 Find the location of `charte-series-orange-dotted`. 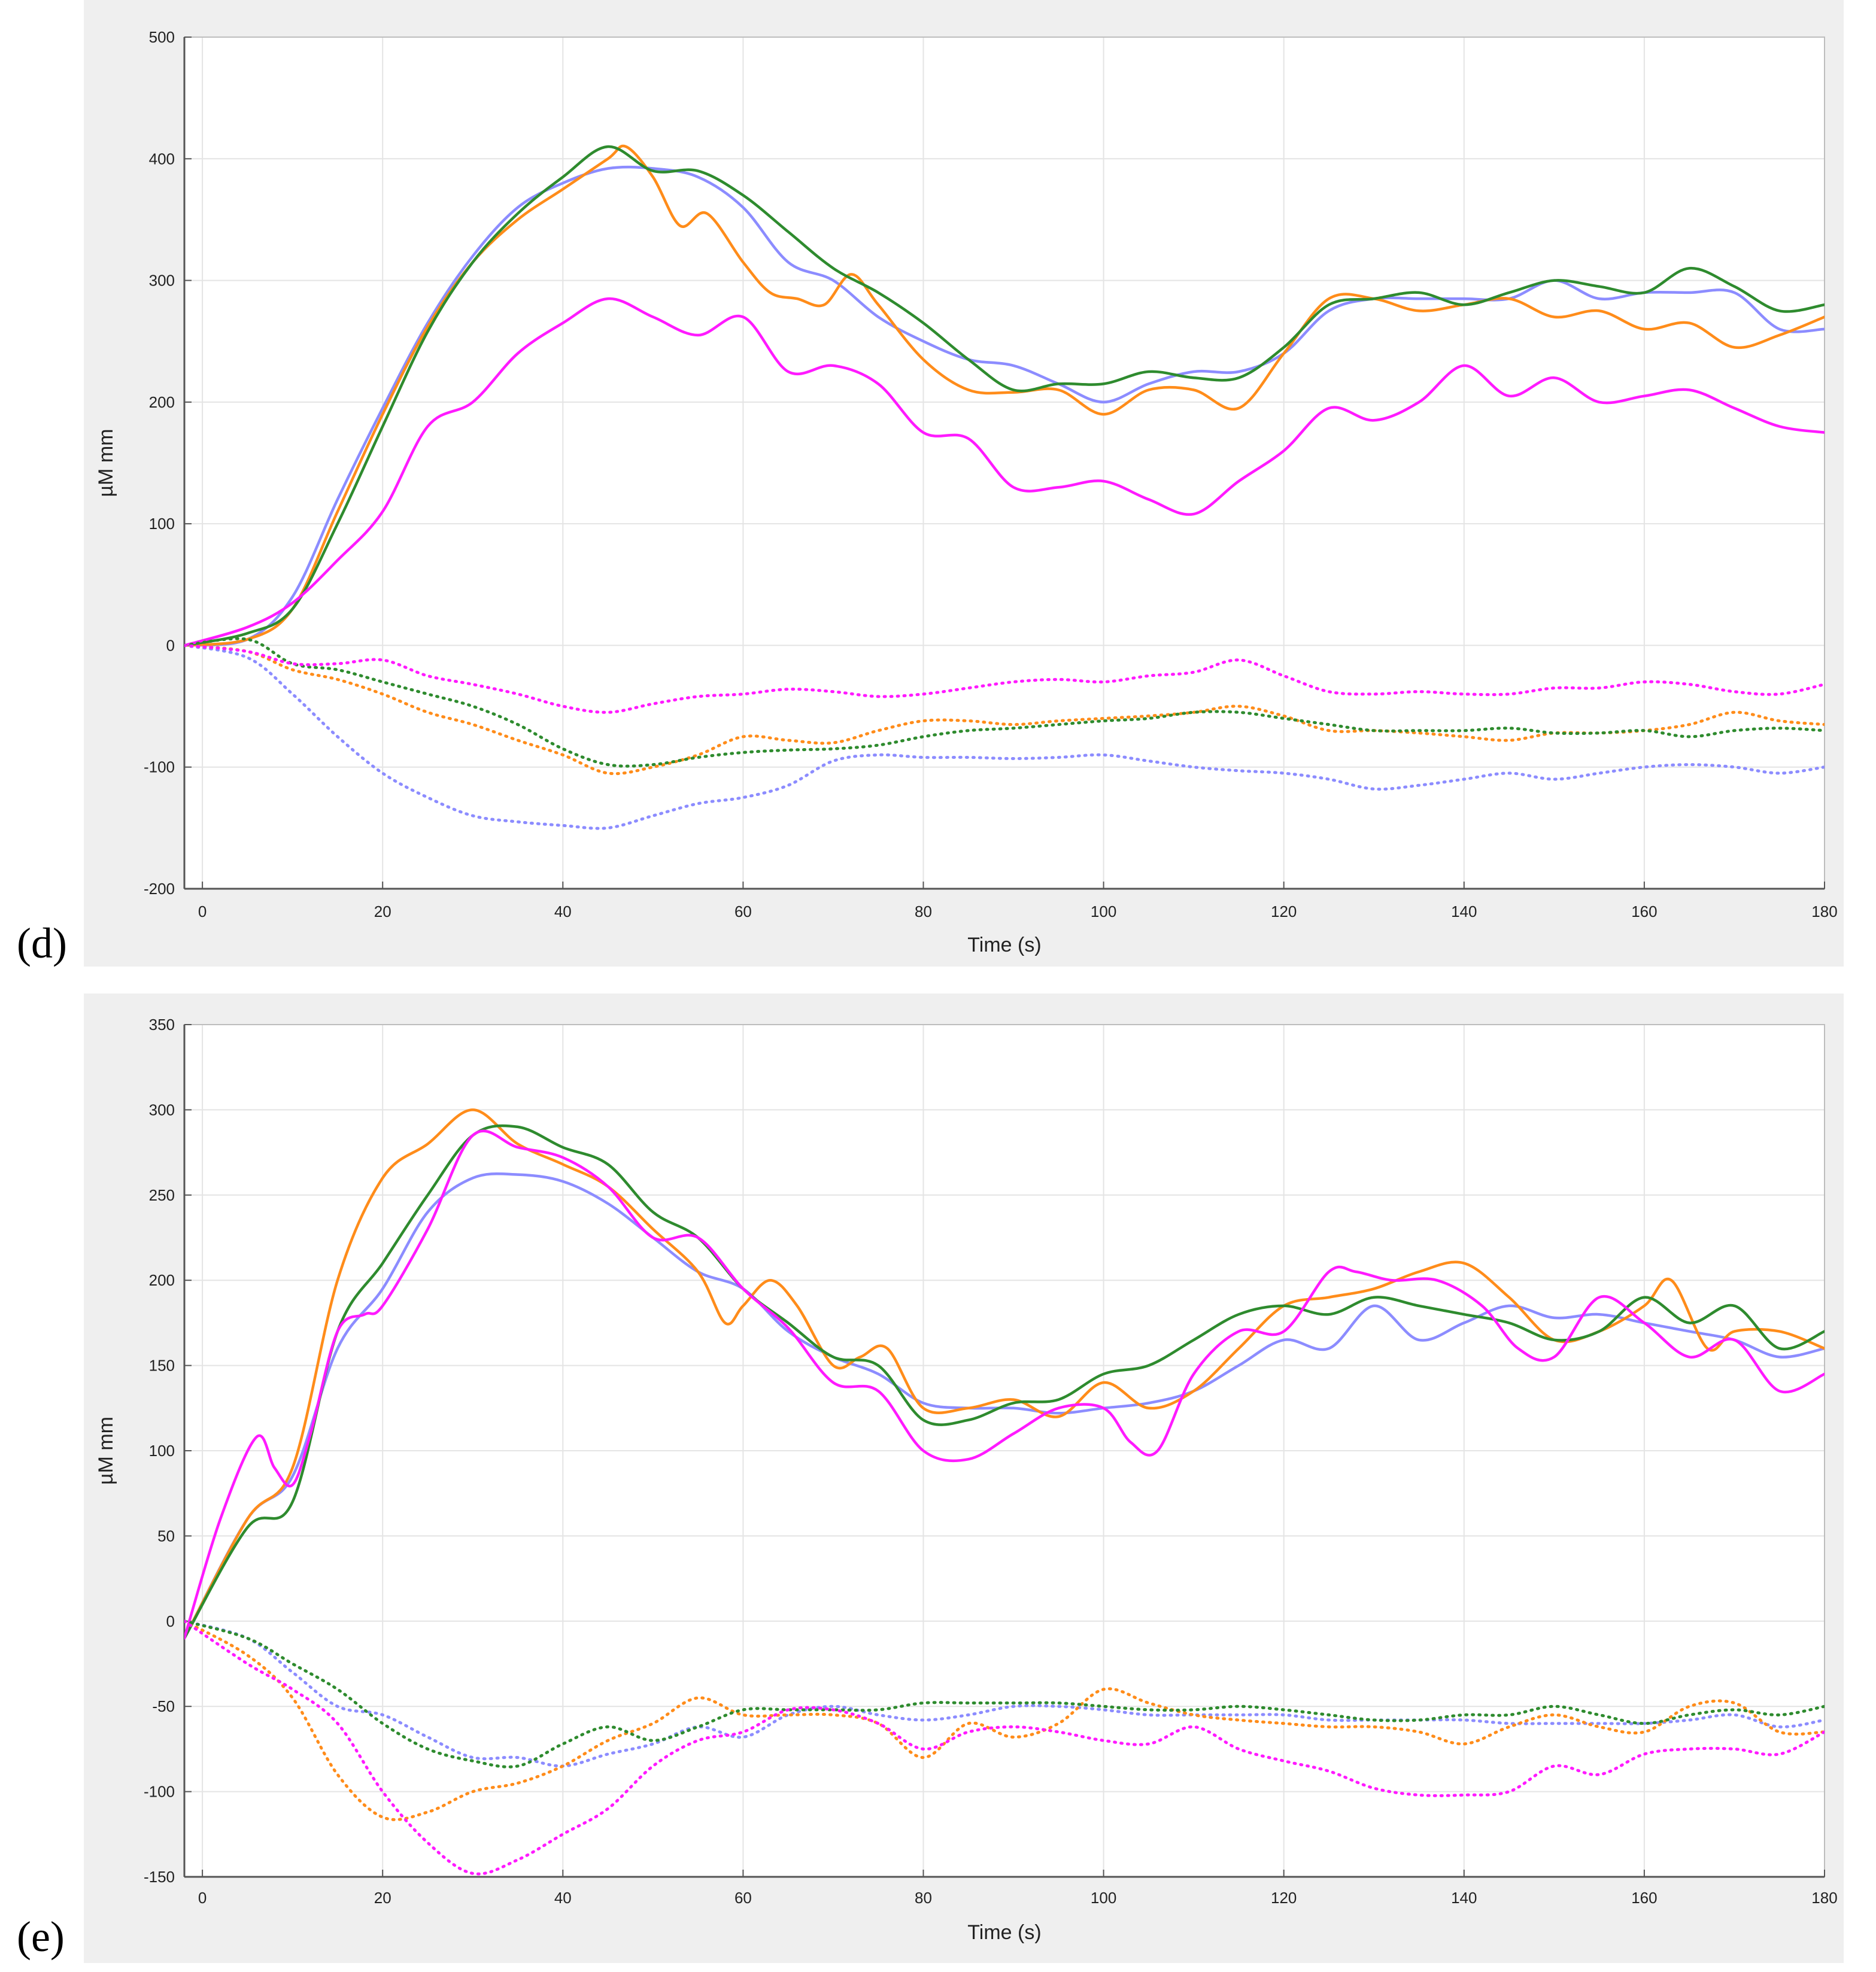

charte-series-orange-dotted is located at coordinates (1005, 1720).